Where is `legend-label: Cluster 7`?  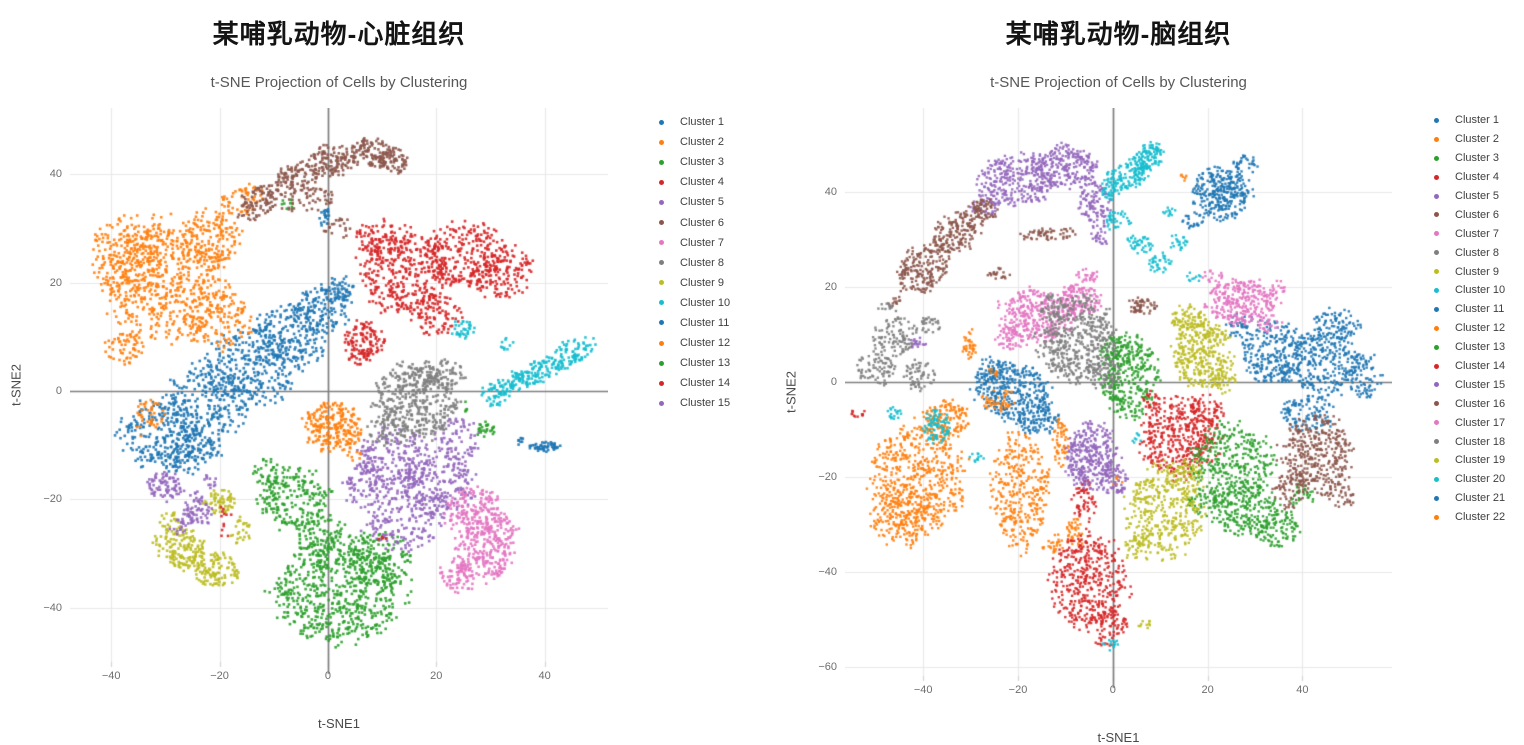 legend-label: Cluster 7 is located at coordinates (702, 242).